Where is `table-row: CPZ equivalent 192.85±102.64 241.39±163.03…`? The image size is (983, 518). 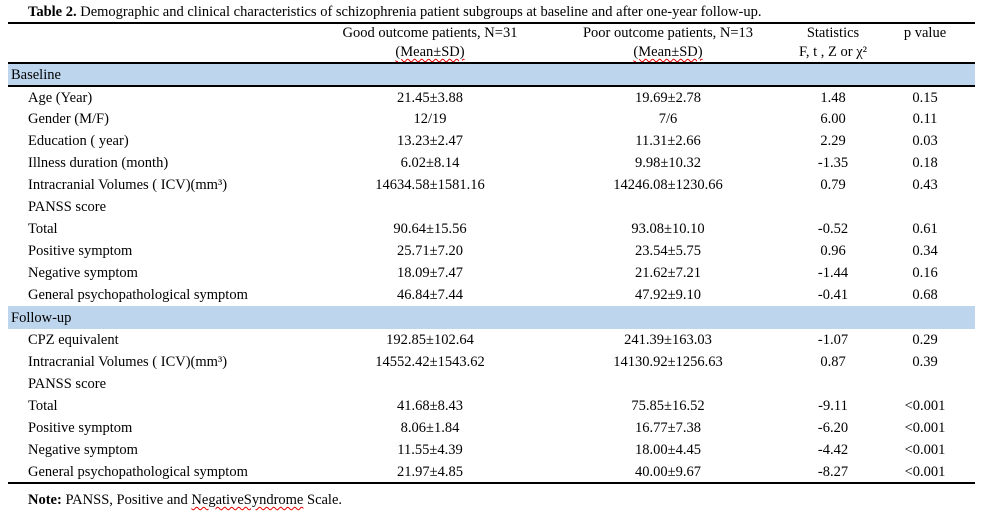
table-row: CPZ equivalent 192.85±102.64 241.39±163.03… is located at coordinates (491, 340).